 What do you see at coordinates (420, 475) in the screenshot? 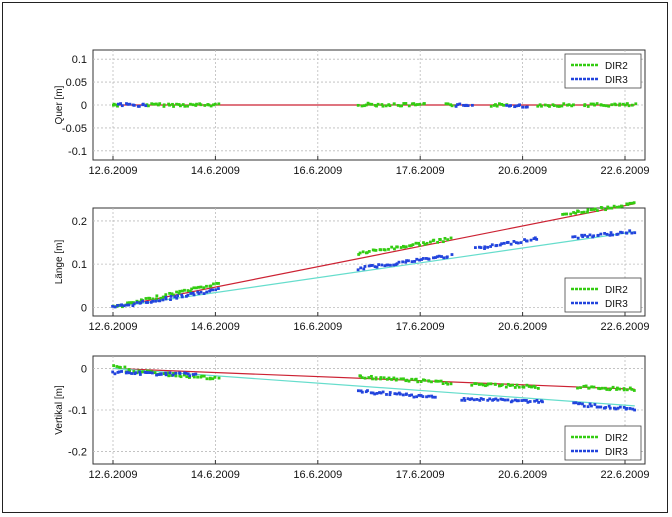
I see `x-tick-label: 17.6.2009` at bounding box center [420, 475].